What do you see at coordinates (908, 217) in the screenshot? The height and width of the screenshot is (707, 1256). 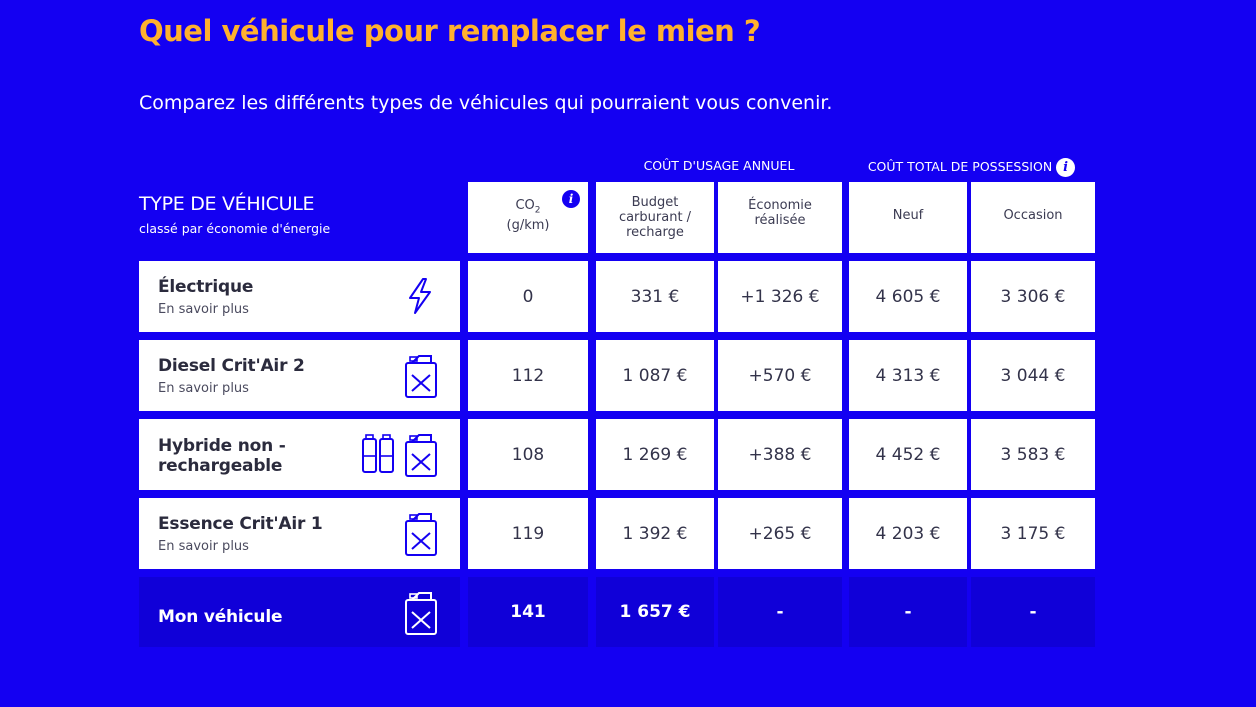 I see `column-header-neuf: Neuf` at bounding box center [908, 217].